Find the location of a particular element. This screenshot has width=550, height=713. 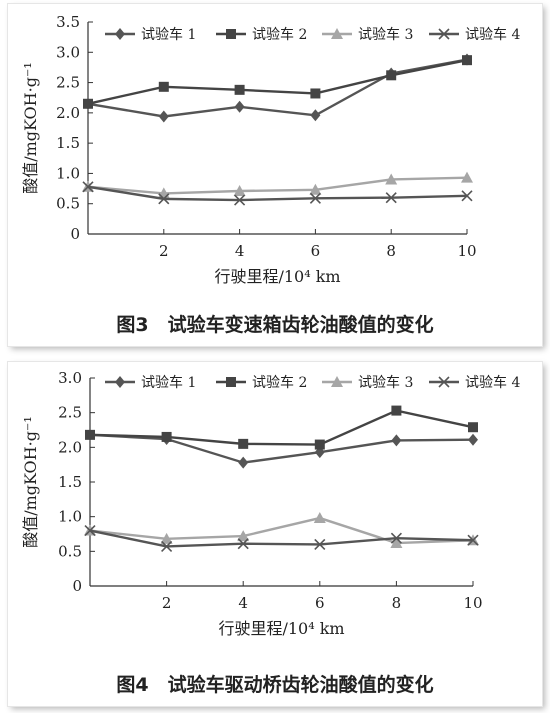

legend-item-2: 试验车 2 is located at coordinates (261, 34).